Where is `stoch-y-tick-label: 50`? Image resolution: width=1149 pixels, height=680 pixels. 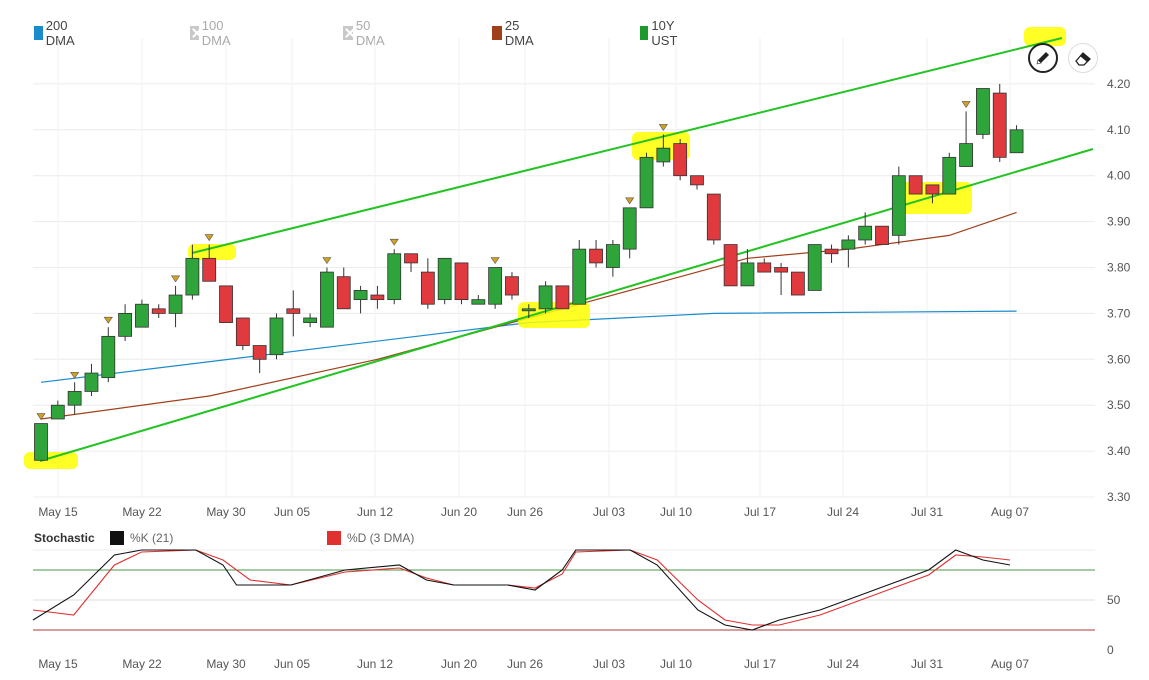 stoch-y-tick-label: 50 is located at coordinates (1114, 600).